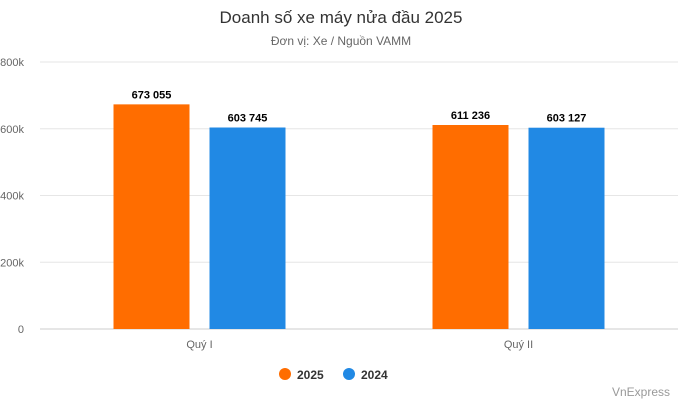 The width and height of the screenshot is (682, 403). Describe the element at coordinates (285, 374) in the screenshot. I see `legend-marker-2025` at that location.